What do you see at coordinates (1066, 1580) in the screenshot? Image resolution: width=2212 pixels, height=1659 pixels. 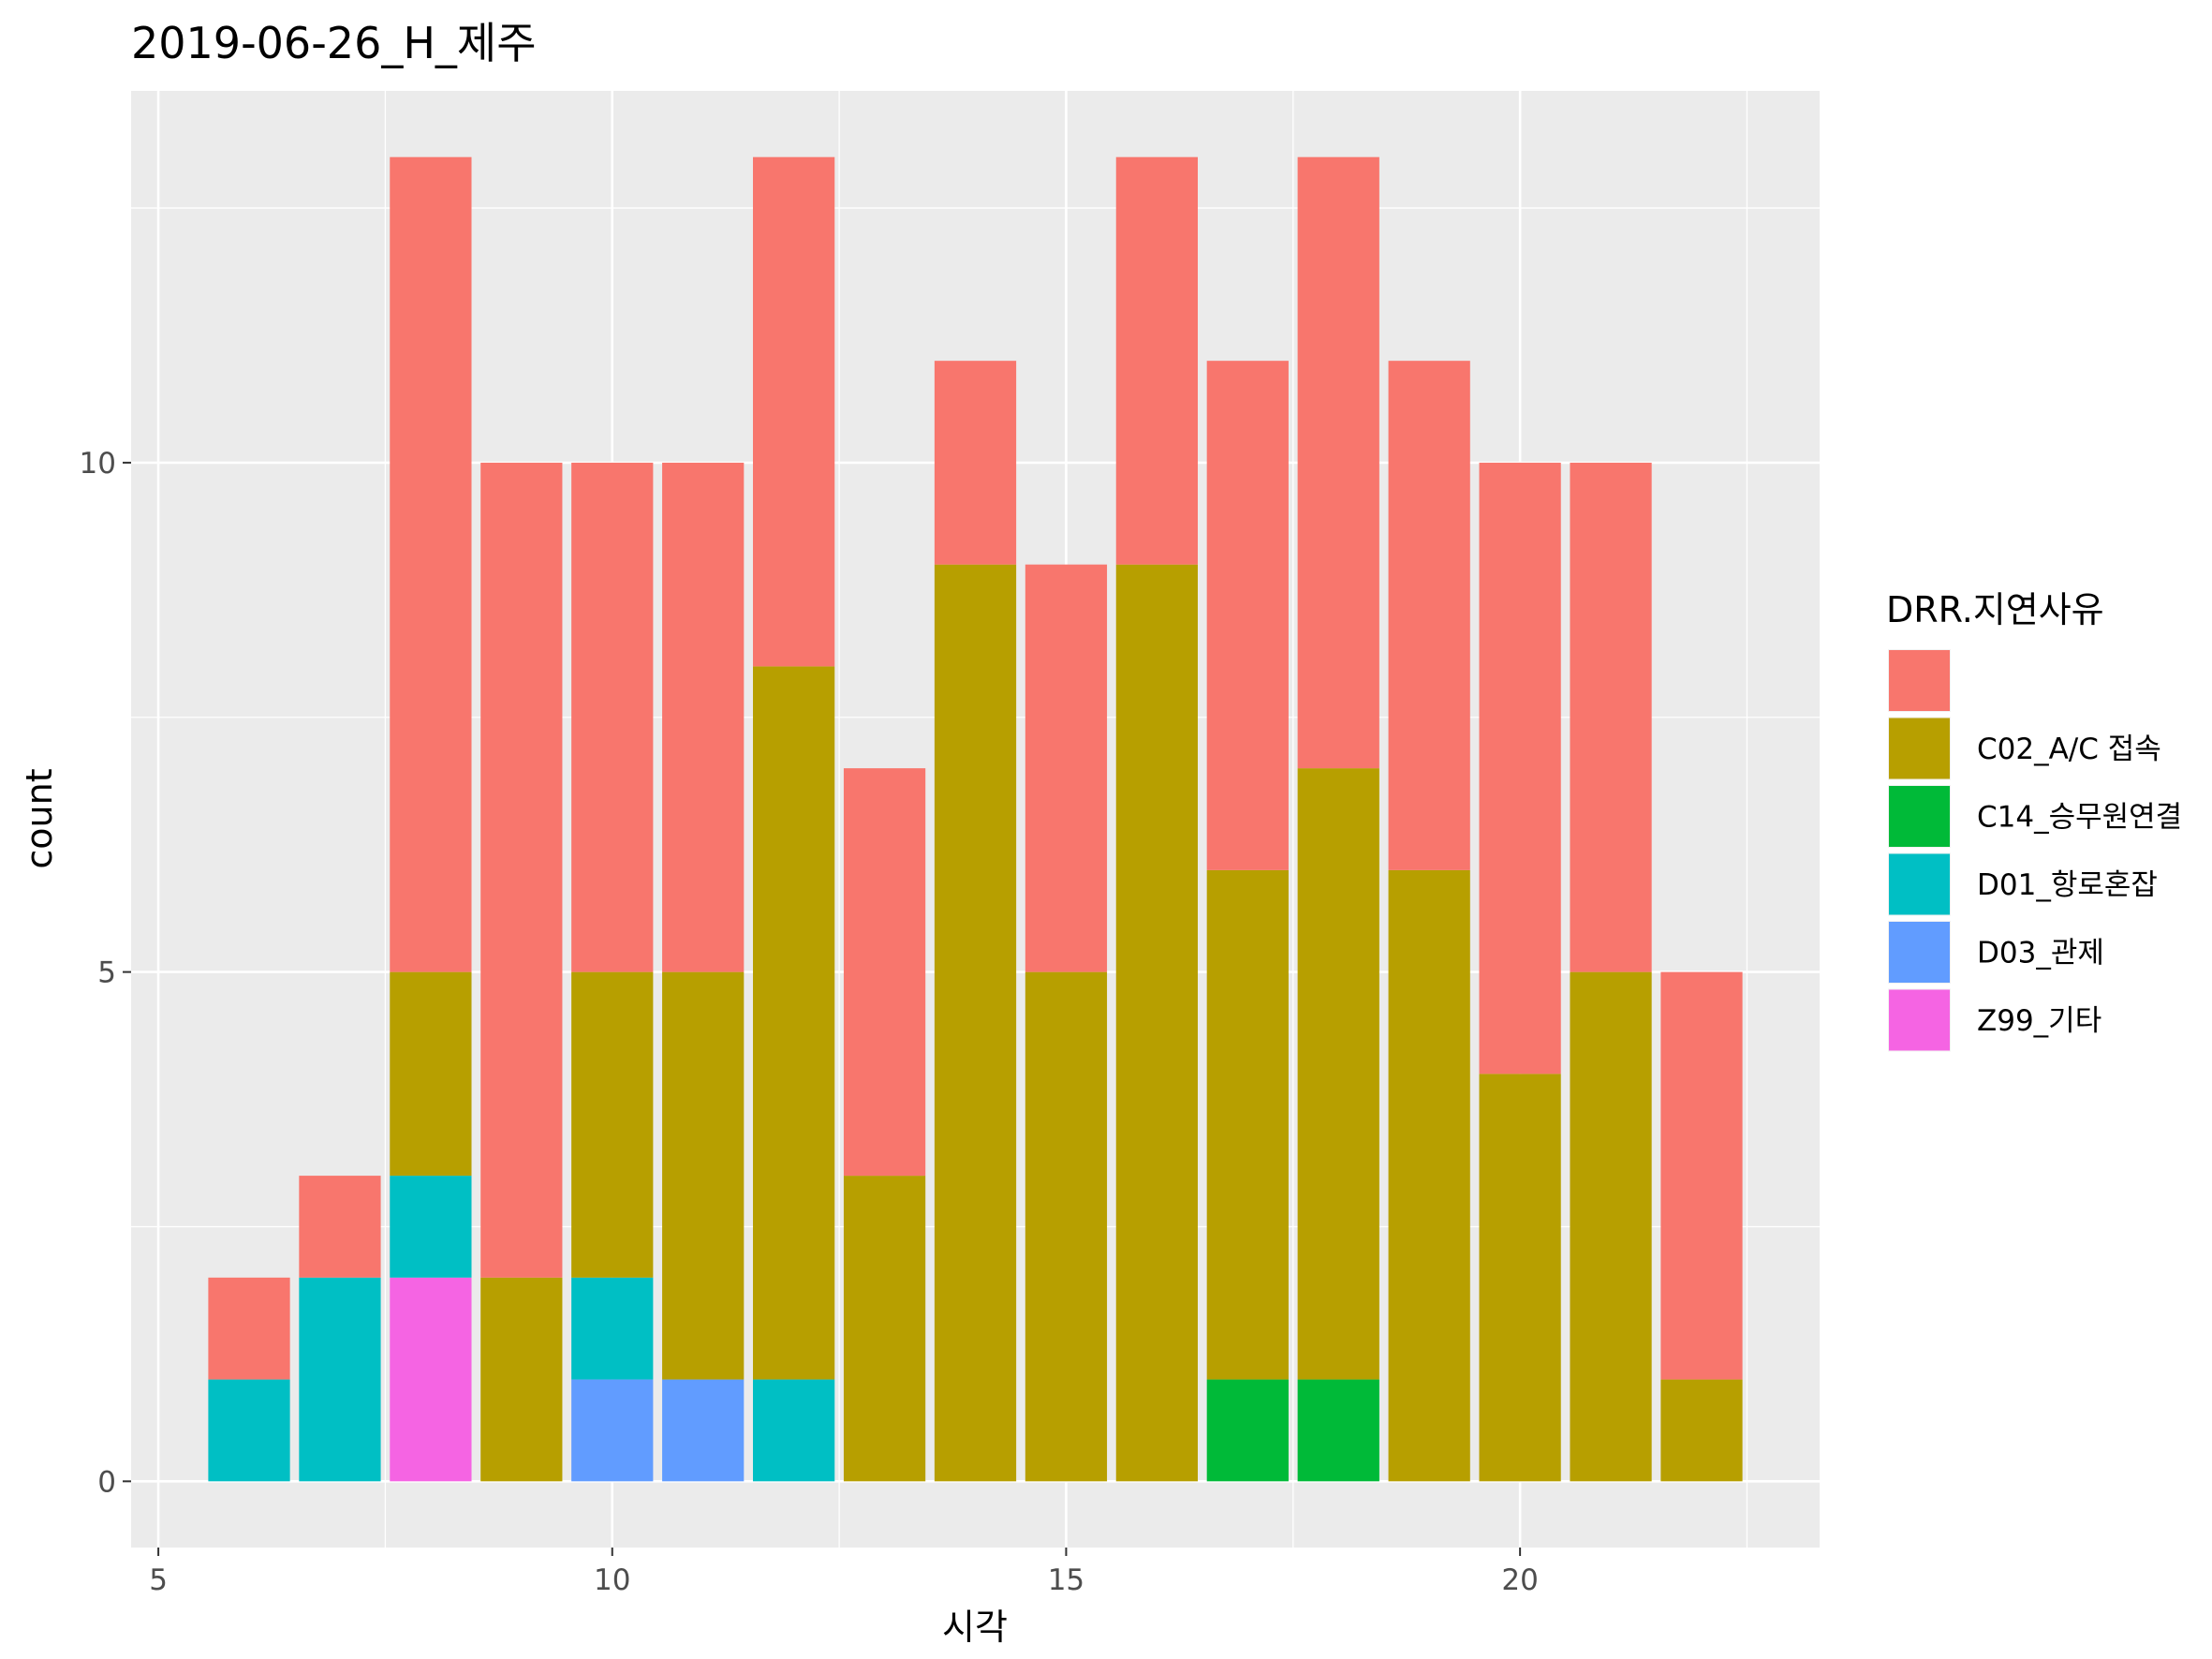 I see `x-tick-label: 15` at bounding box center [1066, 1580].